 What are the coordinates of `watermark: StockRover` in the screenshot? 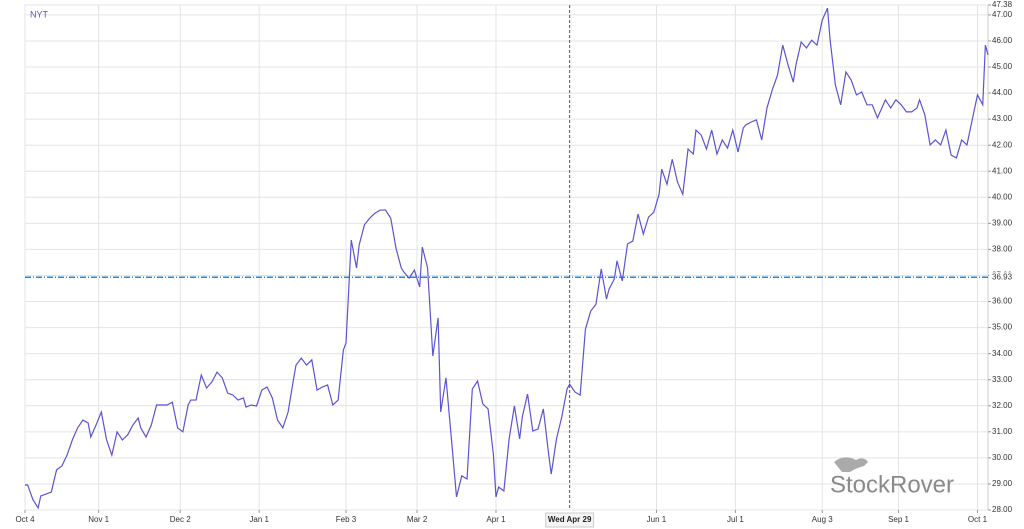 It's located at (892, 484).